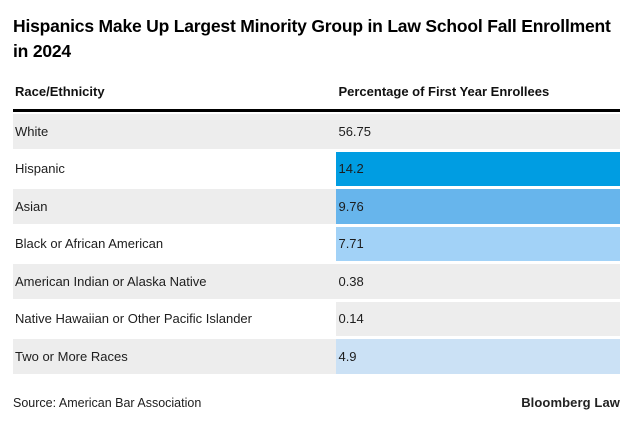 This screenshot has height=432, width=633. What do you see at coordinates (175, 281) in the screenshot?
I see `race-label: American Indian or Alaska Native` at bounding box center [175, 281].